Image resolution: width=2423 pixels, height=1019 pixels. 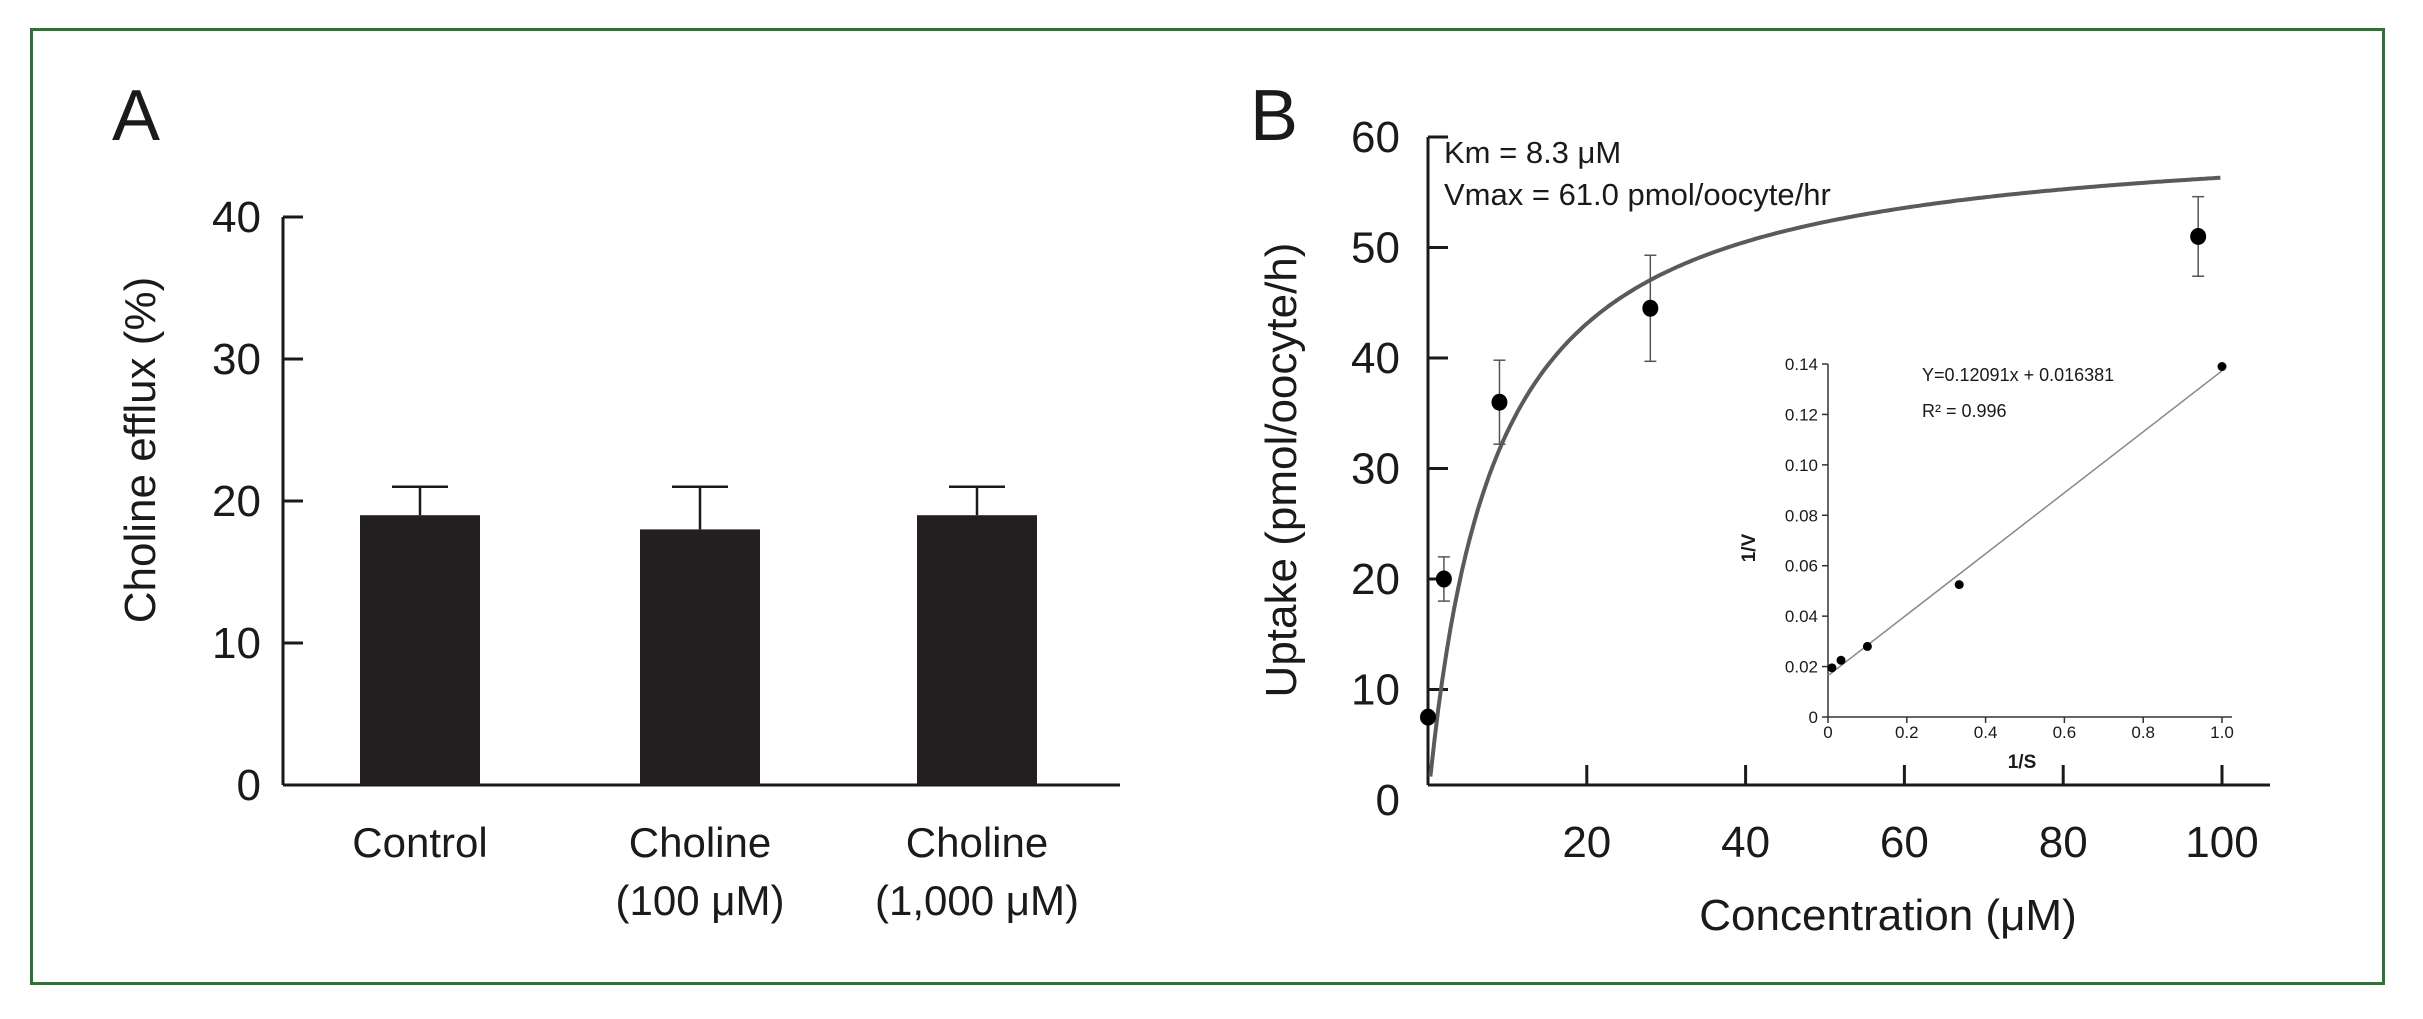 I want to click on inset-equation: Y=0.12091x + 0.016381, so click(x=2018, y=375).